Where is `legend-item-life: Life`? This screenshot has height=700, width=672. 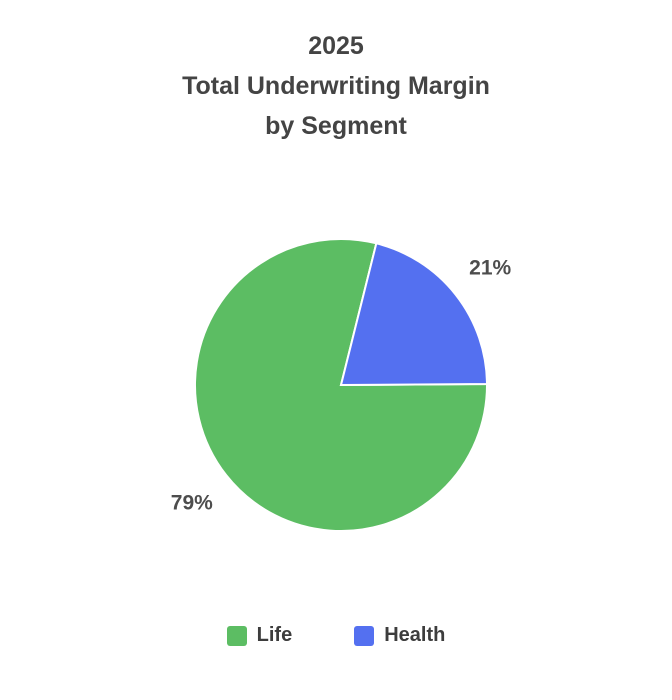
legend-item-life: Life is located at coordinates (259, 635).